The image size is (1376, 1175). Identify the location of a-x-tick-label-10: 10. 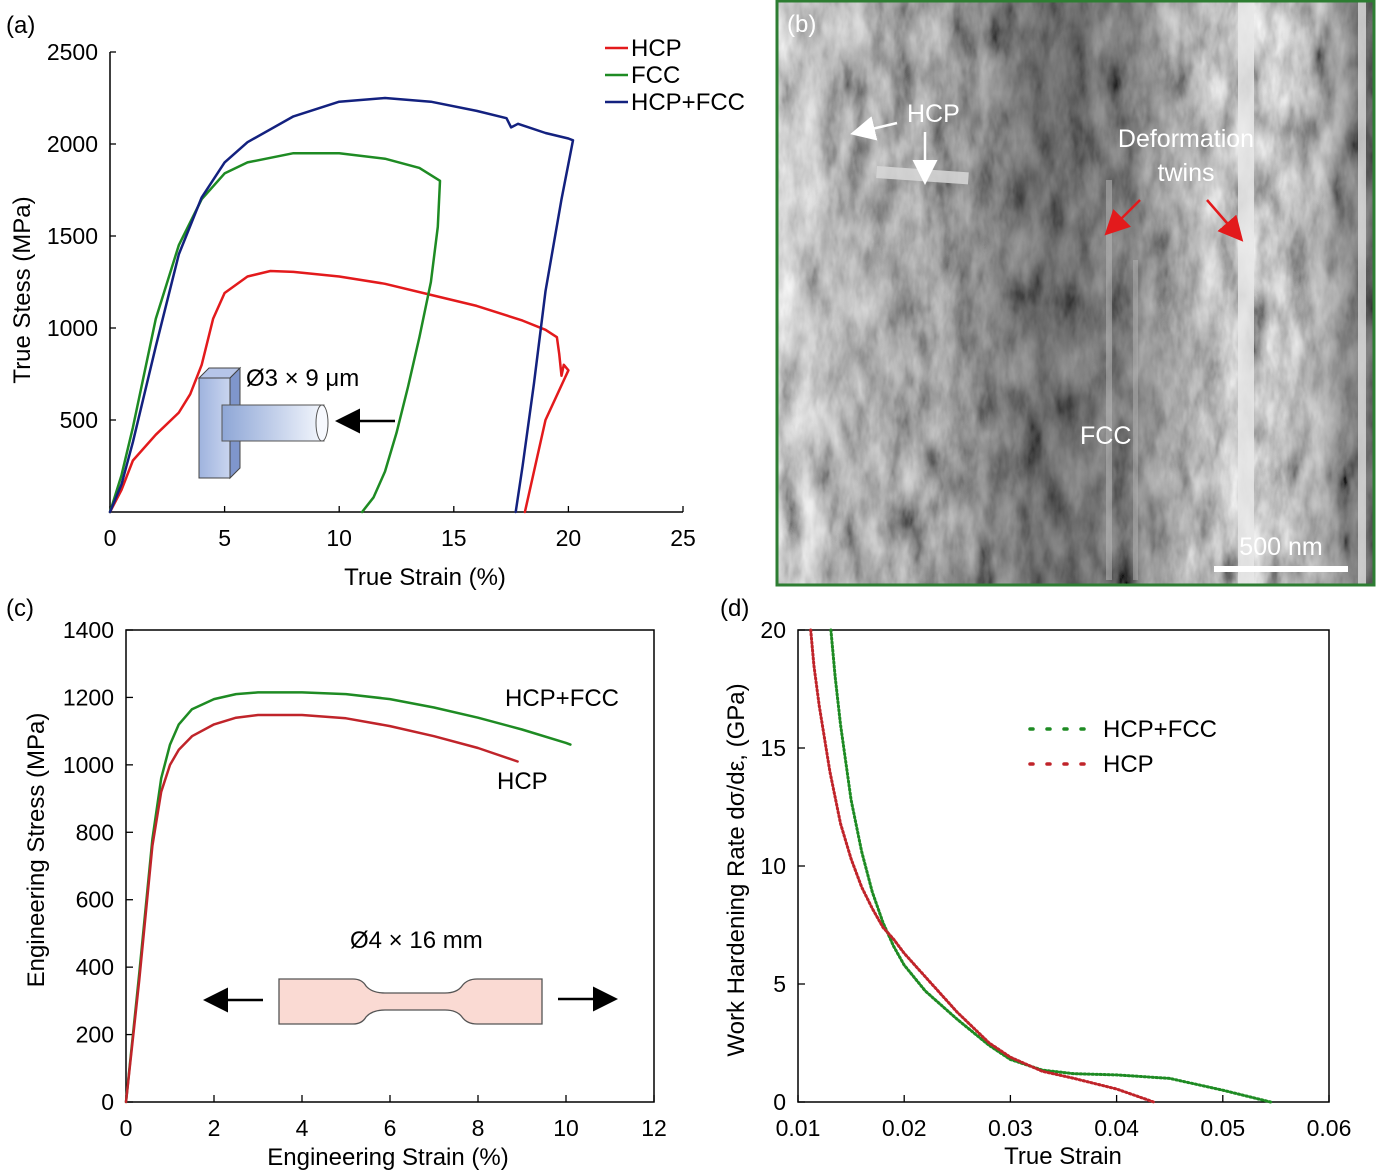
(339, 538).